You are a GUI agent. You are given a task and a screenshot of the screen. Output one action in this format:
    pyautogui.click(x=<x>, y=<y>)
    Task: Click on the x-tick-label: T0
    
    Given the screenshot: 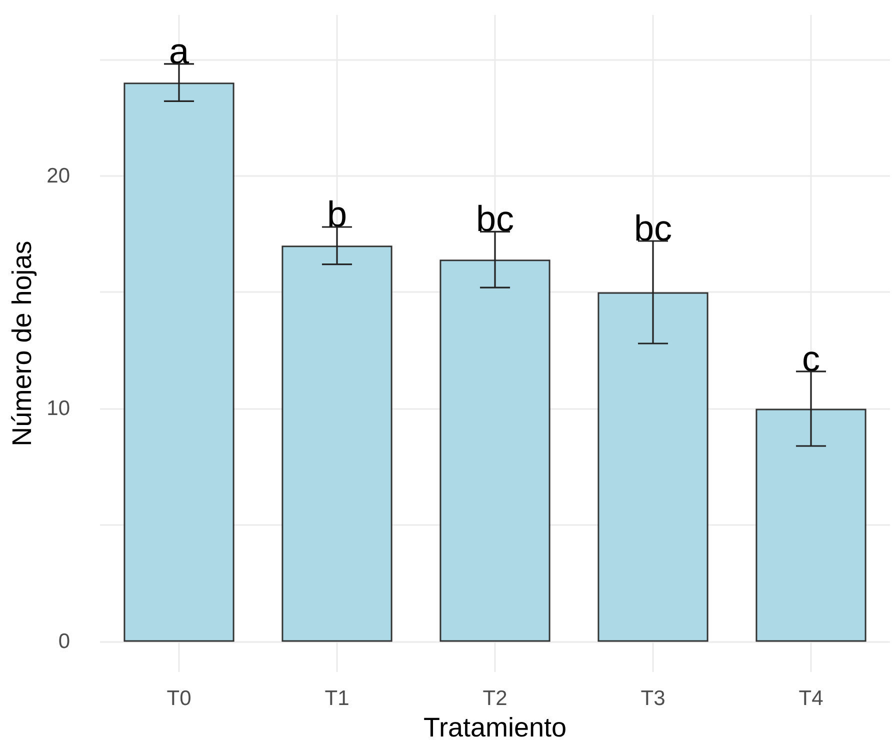 What is the action you would take?
    pyautogui.click(x=179, y=698)
    